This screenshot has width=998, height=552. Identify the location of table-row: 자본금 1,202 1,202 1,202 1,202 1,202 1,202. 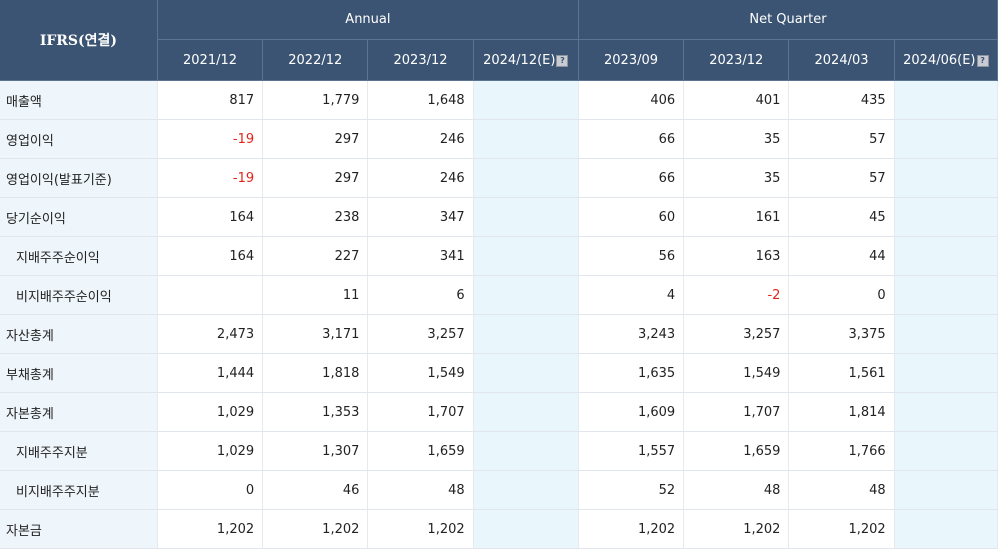
(499, 529).